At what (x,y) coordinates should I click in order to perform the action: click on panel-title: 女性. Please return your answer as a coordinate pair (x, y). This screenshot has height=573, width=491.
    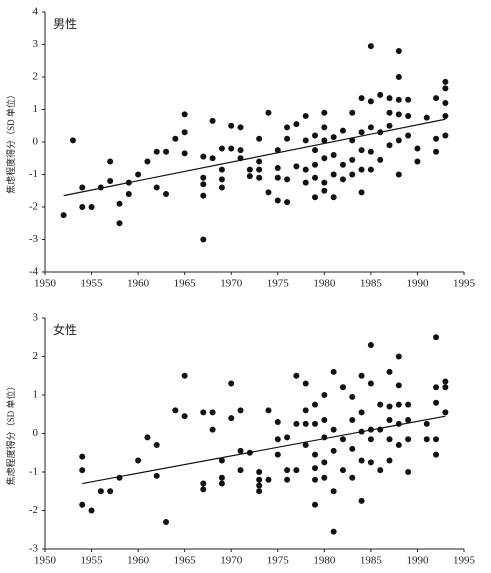
    Looking at the image, I should click on (65, 329).